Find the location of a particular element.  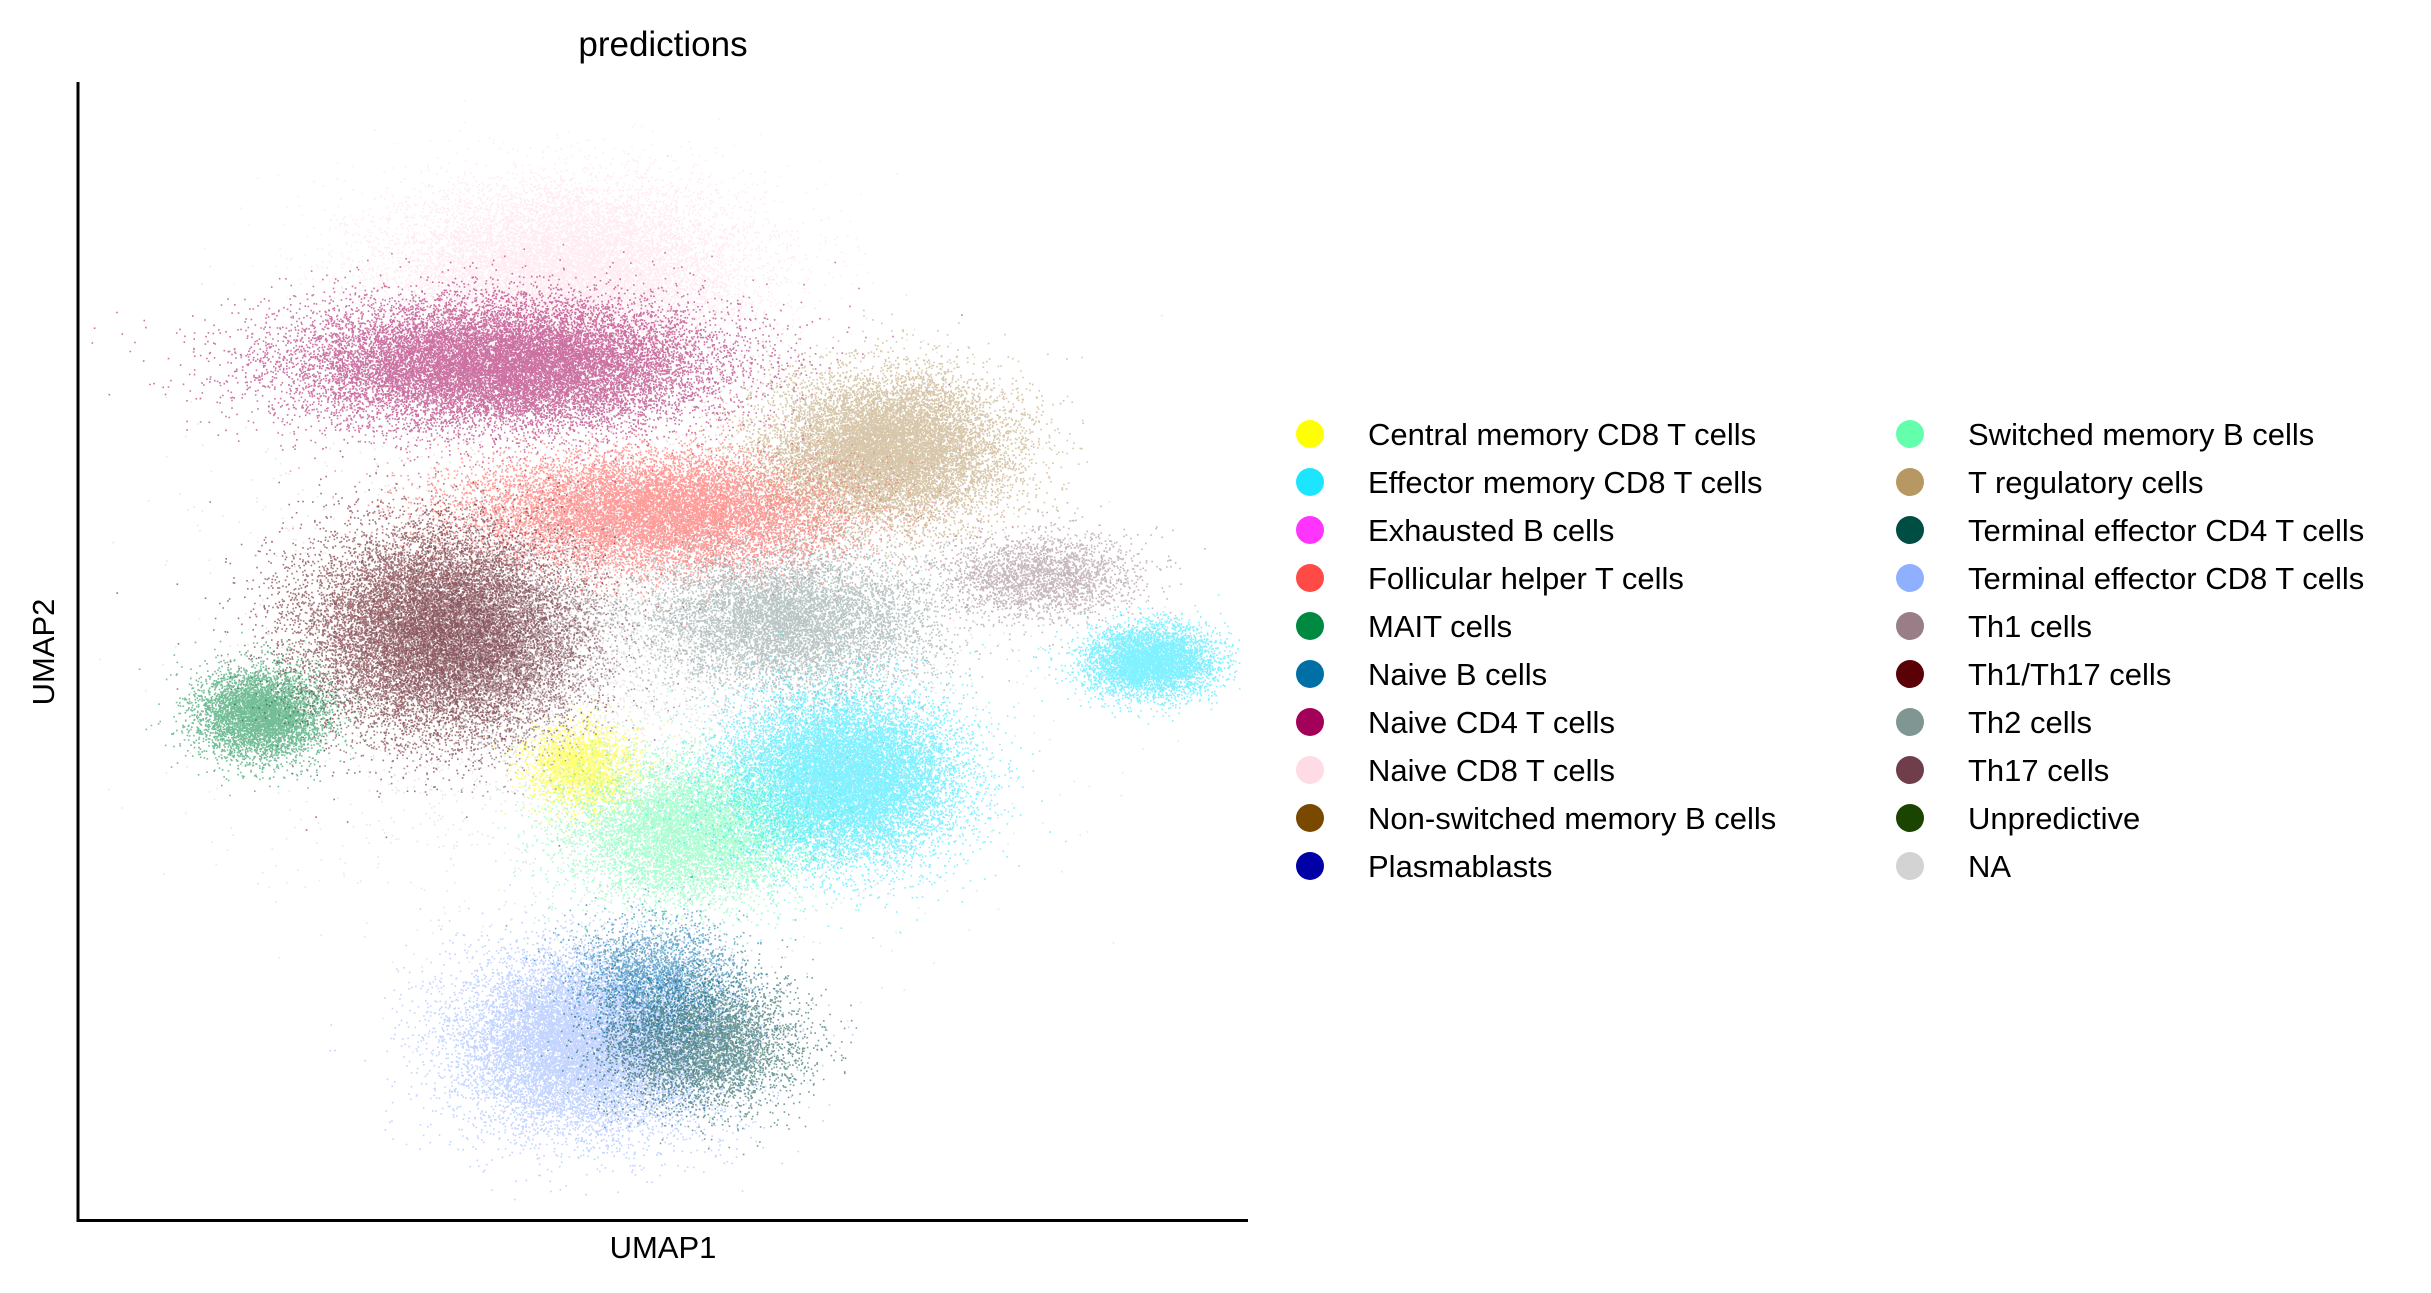

legend-marker-th1-cells is located at coordinates (1910, 626).